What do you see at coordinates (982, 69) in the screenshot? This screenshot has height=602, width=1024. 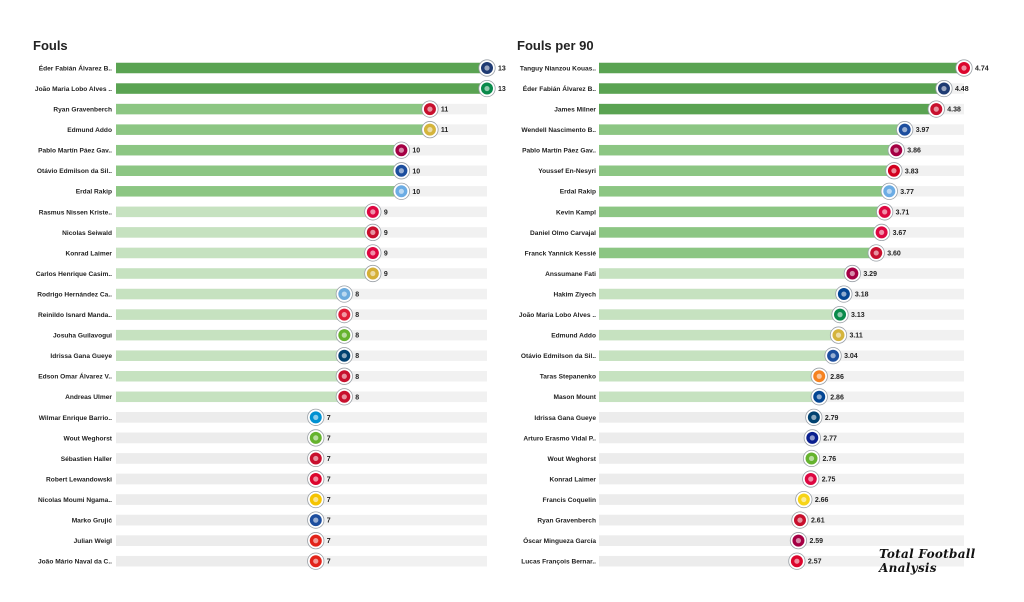 I see `value-label: 4.74` at bounding box center [982, 69].